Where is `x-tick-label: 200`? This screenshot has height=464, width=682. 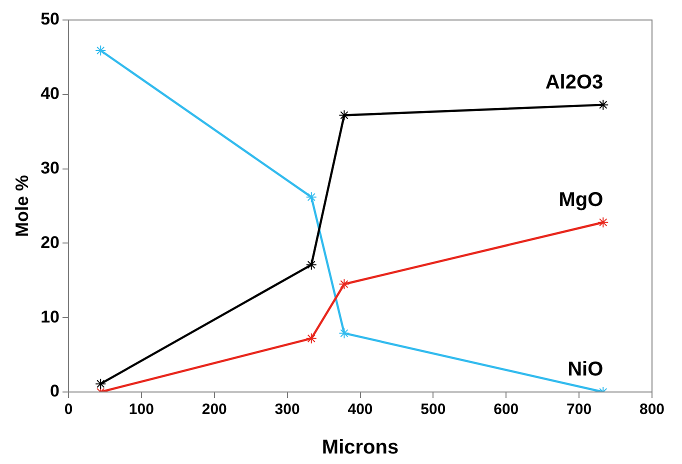
x-tick-label: 200 is located at coordinates (214, 409).